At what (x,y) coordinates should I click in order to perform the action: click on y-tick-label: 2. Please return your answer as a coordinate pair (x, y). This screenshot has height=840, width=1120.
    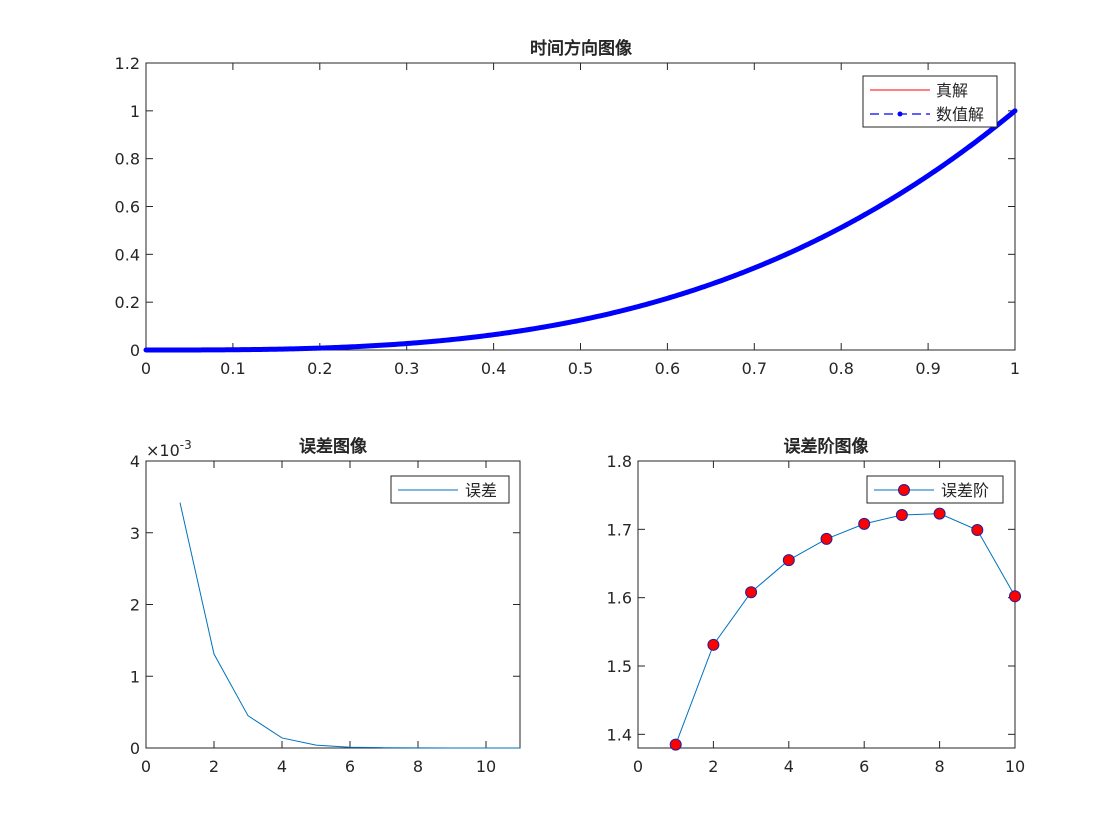
    Looking at the image, I should click on (135, 605).